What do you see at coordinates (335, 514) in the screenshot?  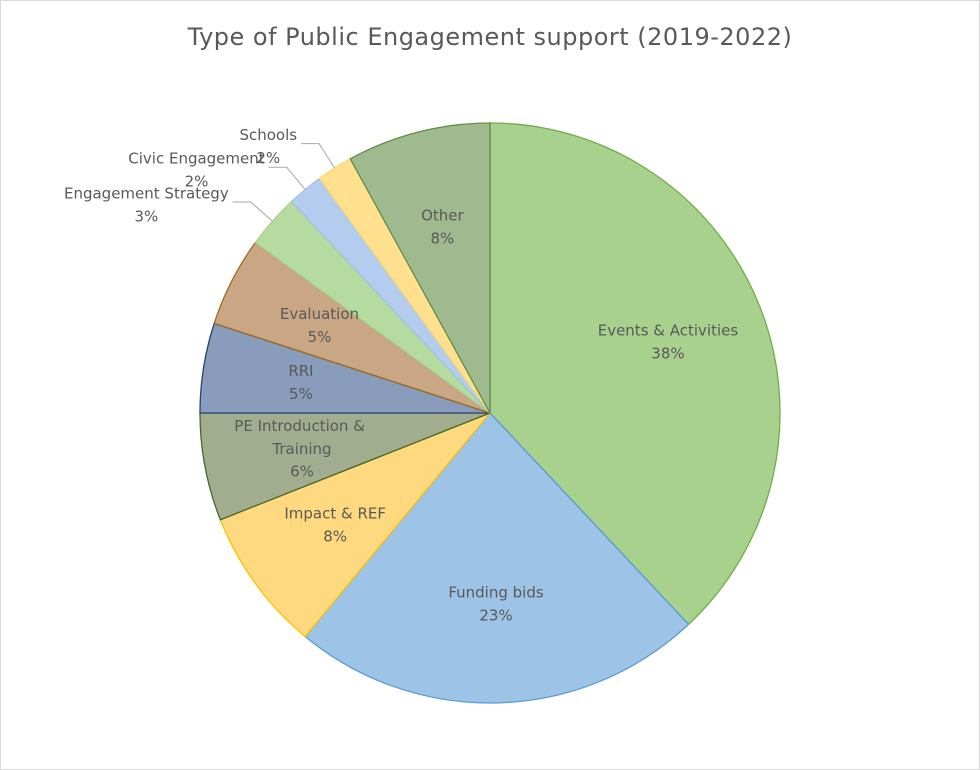 I see `slice-label: Impact & REF` at bounding box center [335, 514].